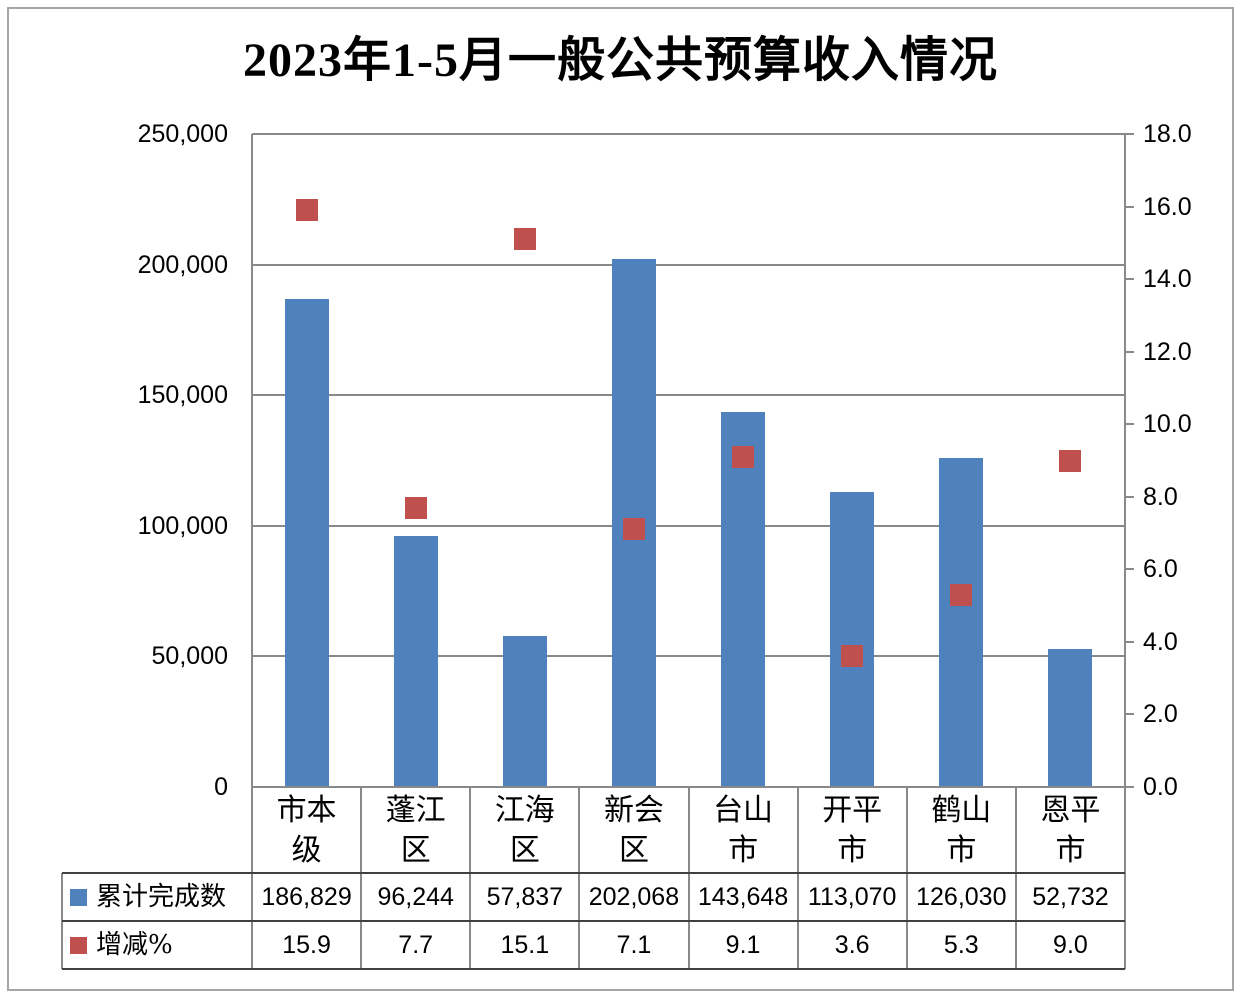 This screenshot has height=1000, width=1241. Describe the element at coordinates (743, 830) in the screenshot. I see `category-label: 台山 市` at that location.